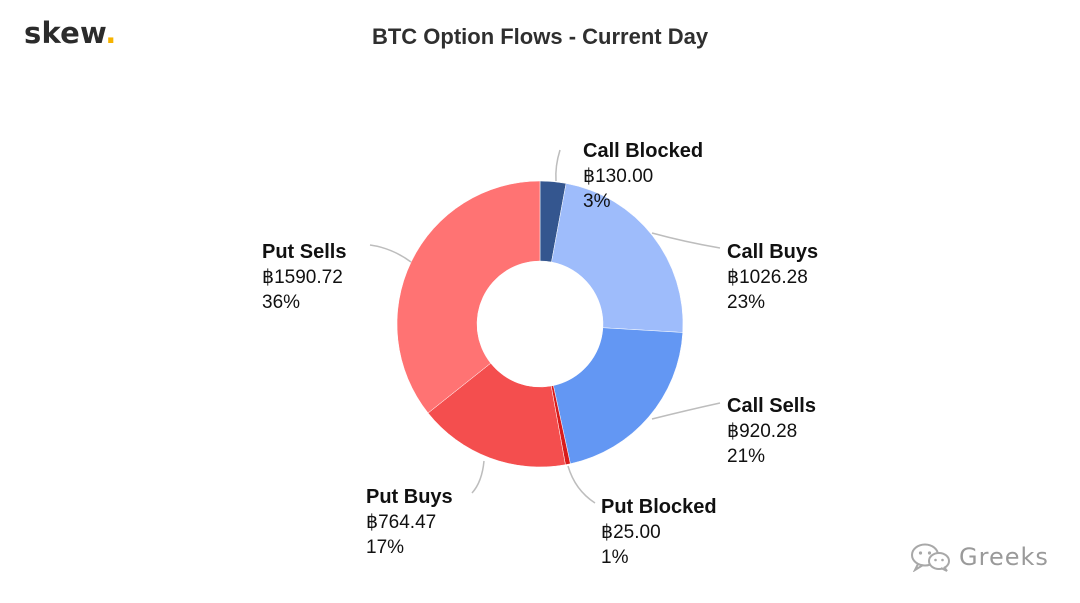 This screenshot has width=1080, height=603. What do you see at coordinates (597, 201) in the screenshot?
I see `slice-label-percent-text: 3%` at bounding box center [597, 201].